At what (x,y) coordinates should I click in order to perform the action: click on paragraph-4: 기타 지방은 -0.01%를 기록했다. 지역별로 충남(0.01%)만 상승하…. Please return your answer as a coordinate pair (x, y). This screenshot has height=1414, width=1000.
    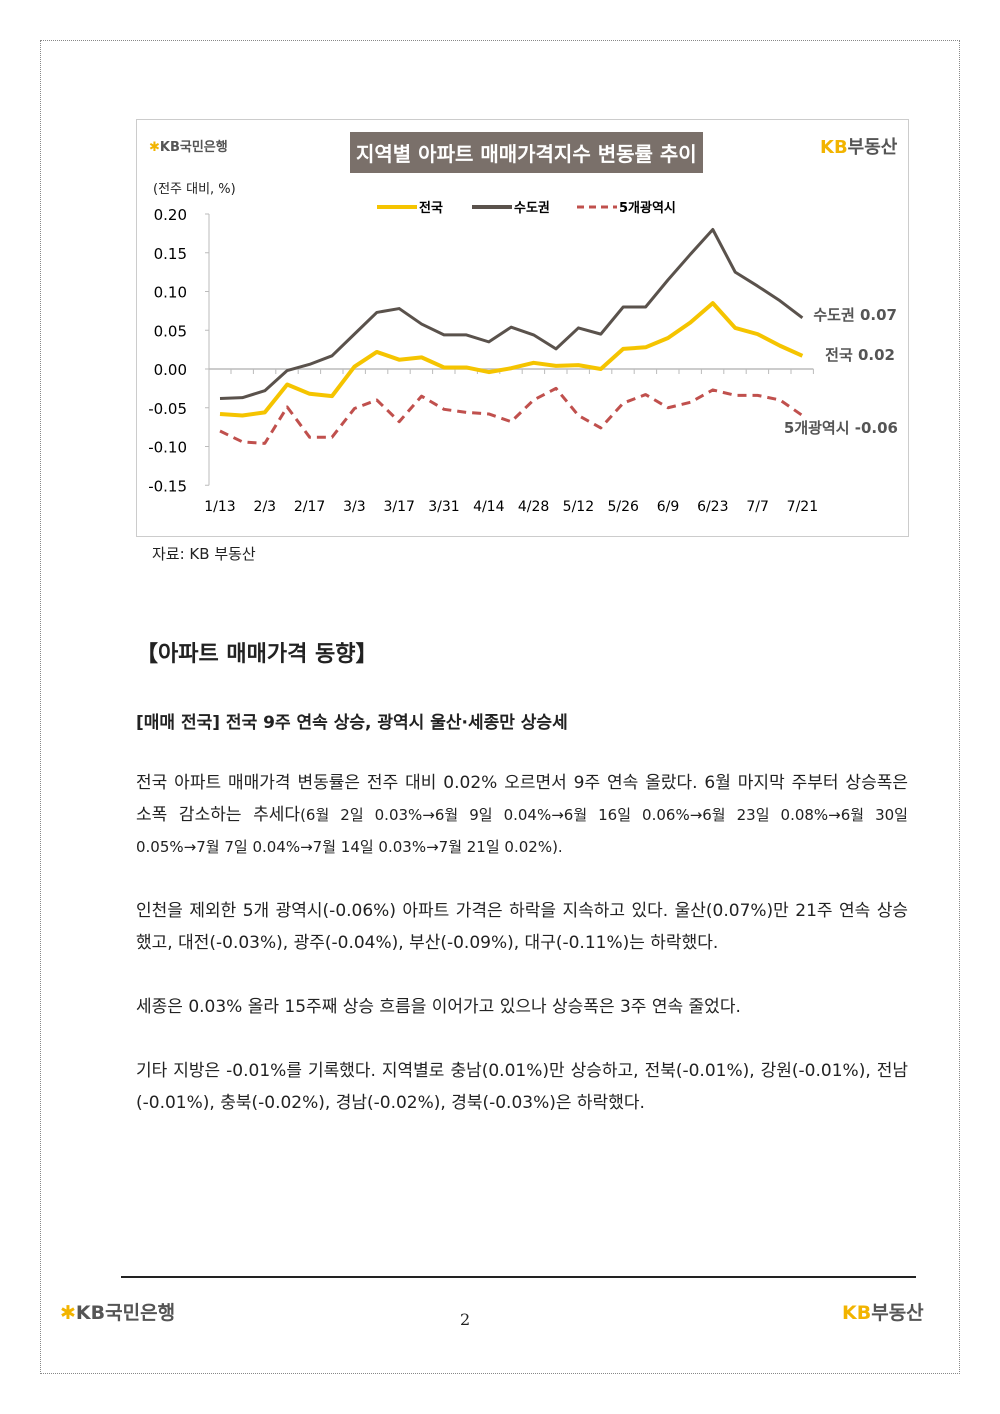
    Looking at the image, I should click on (522, 1087).